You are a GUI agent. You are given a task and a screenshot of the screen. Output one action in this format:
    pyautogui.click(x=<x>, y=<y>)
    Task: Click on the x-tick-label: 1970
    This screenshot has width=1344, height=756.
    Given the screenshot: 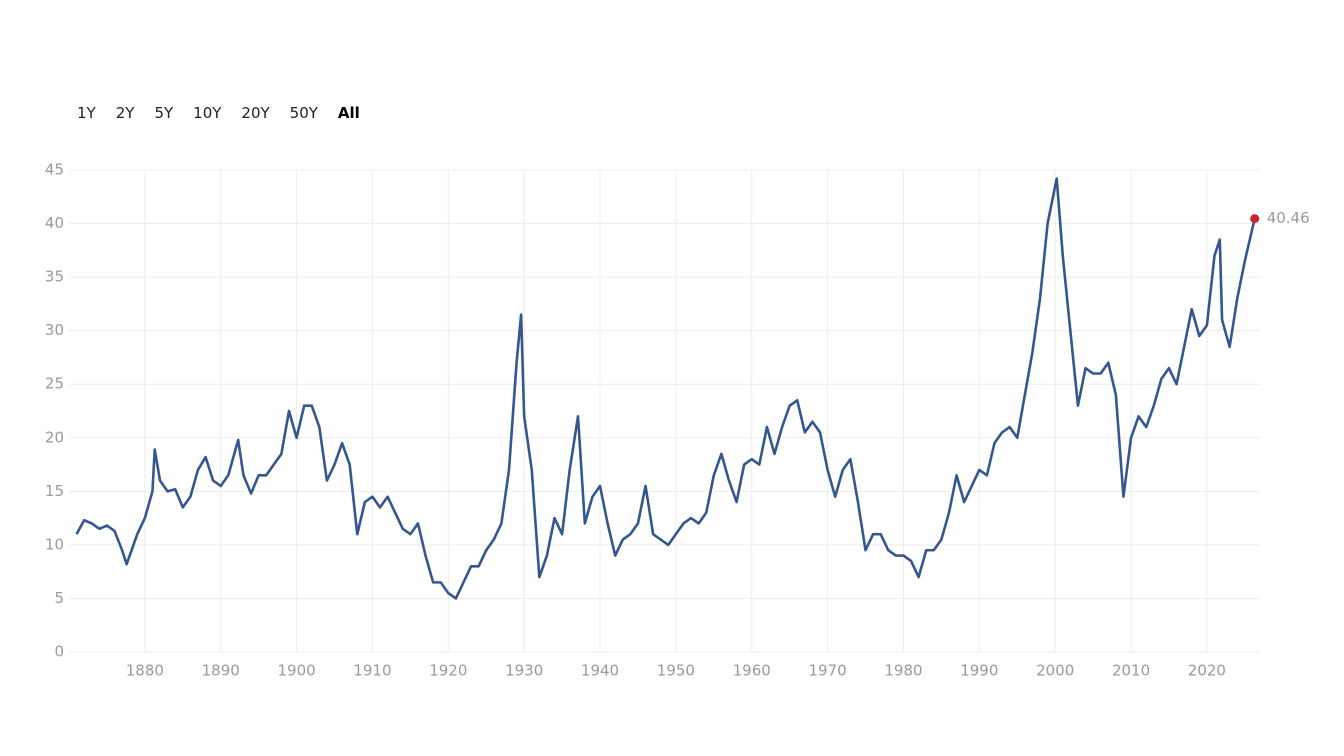 What is the action you would take?
    pyautogui.click(x=828, y=671)
    